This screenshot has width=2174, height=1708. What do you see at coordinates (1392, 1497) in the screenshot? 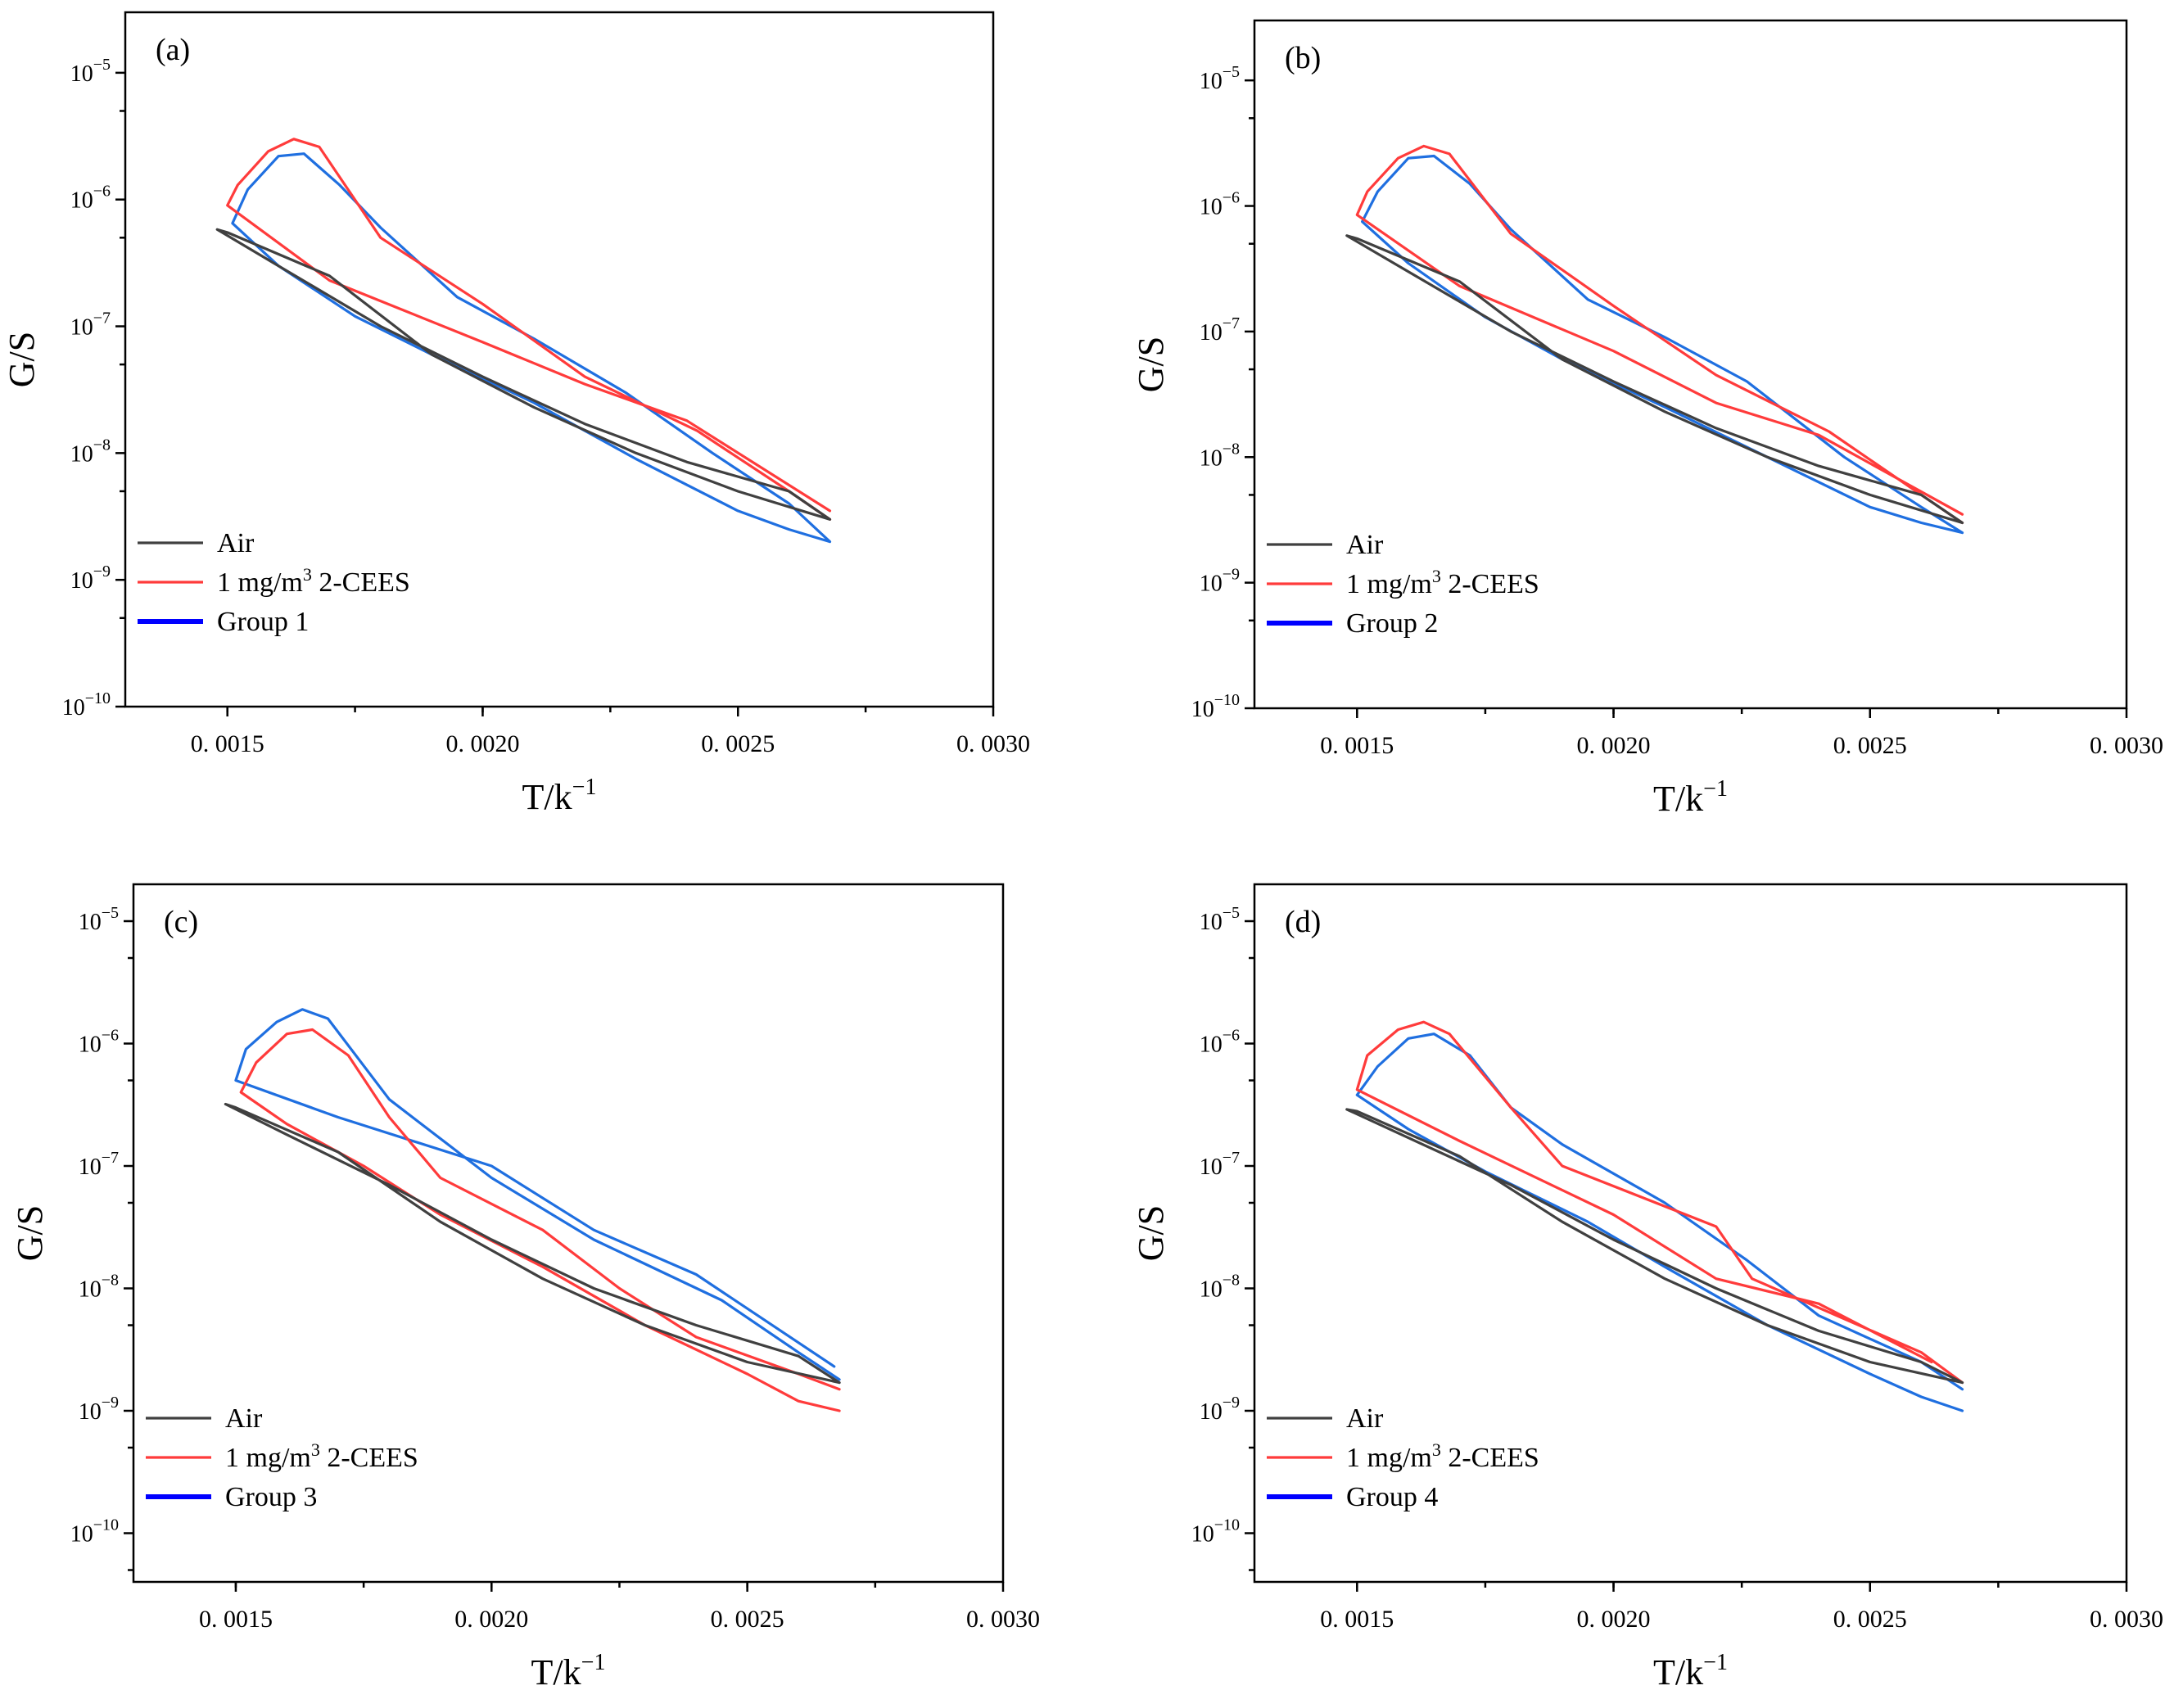
I see `legend-label: Group 4` at bounding box center [1392, 1497].